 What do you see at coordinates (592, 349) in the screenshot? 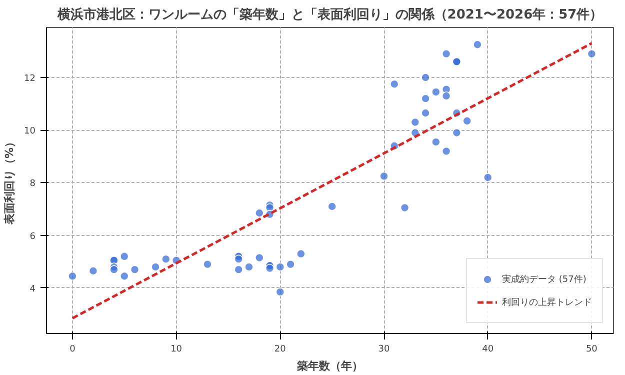
I see `x-tick-label: 50` at bounding box center [592, 349].